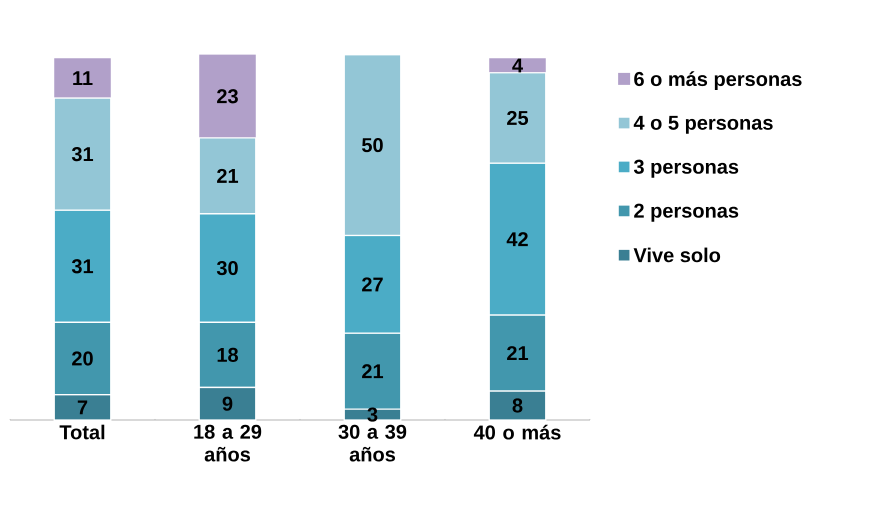  Describe the element at coordinates (82, 432) in the screenshot. I see `x-tick-label: Total` at that location.